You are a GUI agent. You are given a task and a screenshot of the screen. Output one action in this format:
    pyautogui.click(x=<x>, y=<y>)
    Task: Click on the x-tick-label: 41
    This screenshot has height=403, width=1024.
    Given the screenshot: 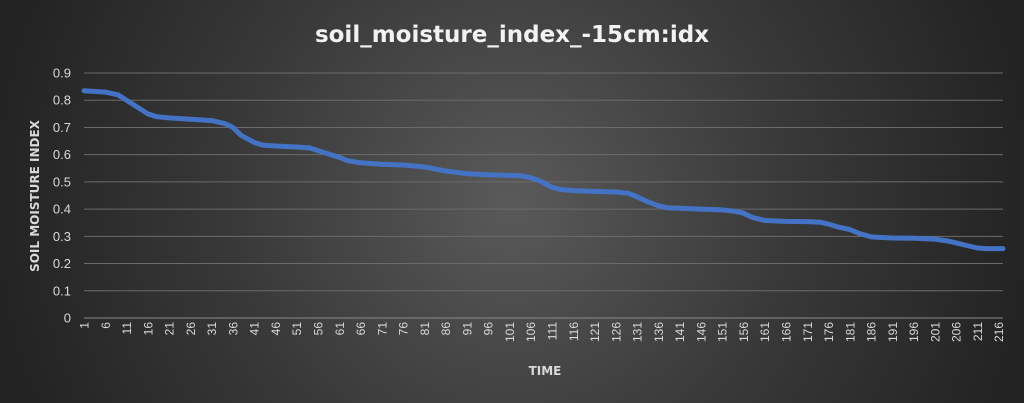 What is the action you would take?
    pyautogui.click(x=255, y=329)
    